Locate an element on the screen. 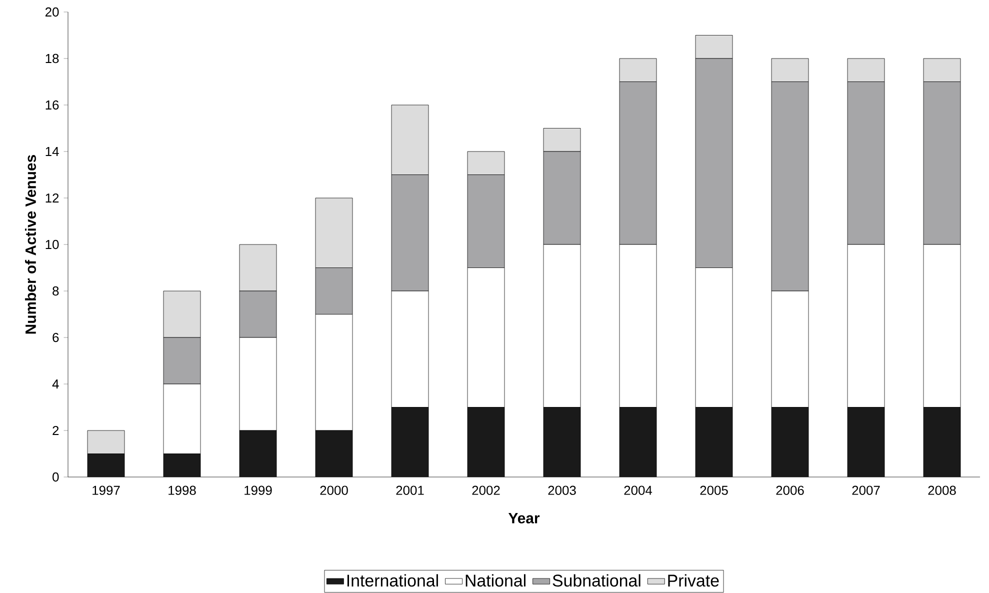 The height and width of the screenshot is (593, 989). x-tick-label: 2007 is located at coordinates (866, 490).